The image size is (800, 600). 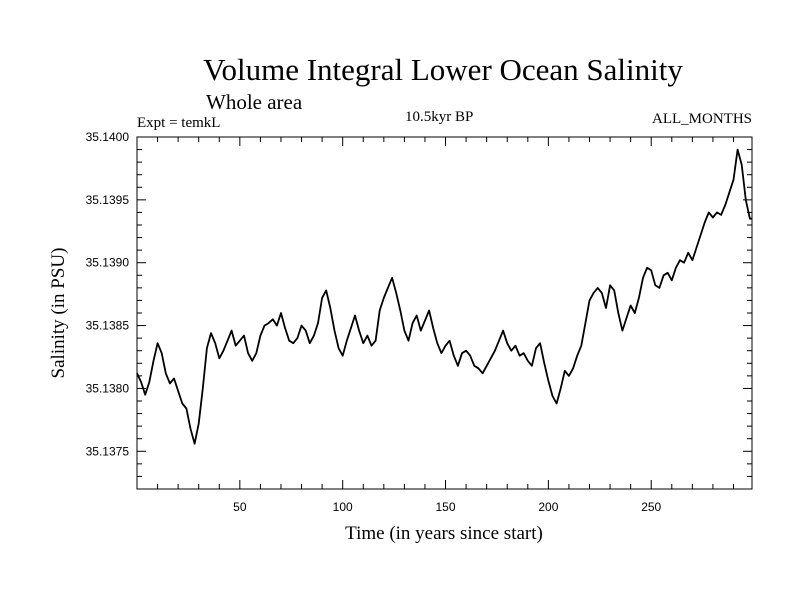 I want to click on y-tick-label: 35.1395, so click(x=108, y=200).